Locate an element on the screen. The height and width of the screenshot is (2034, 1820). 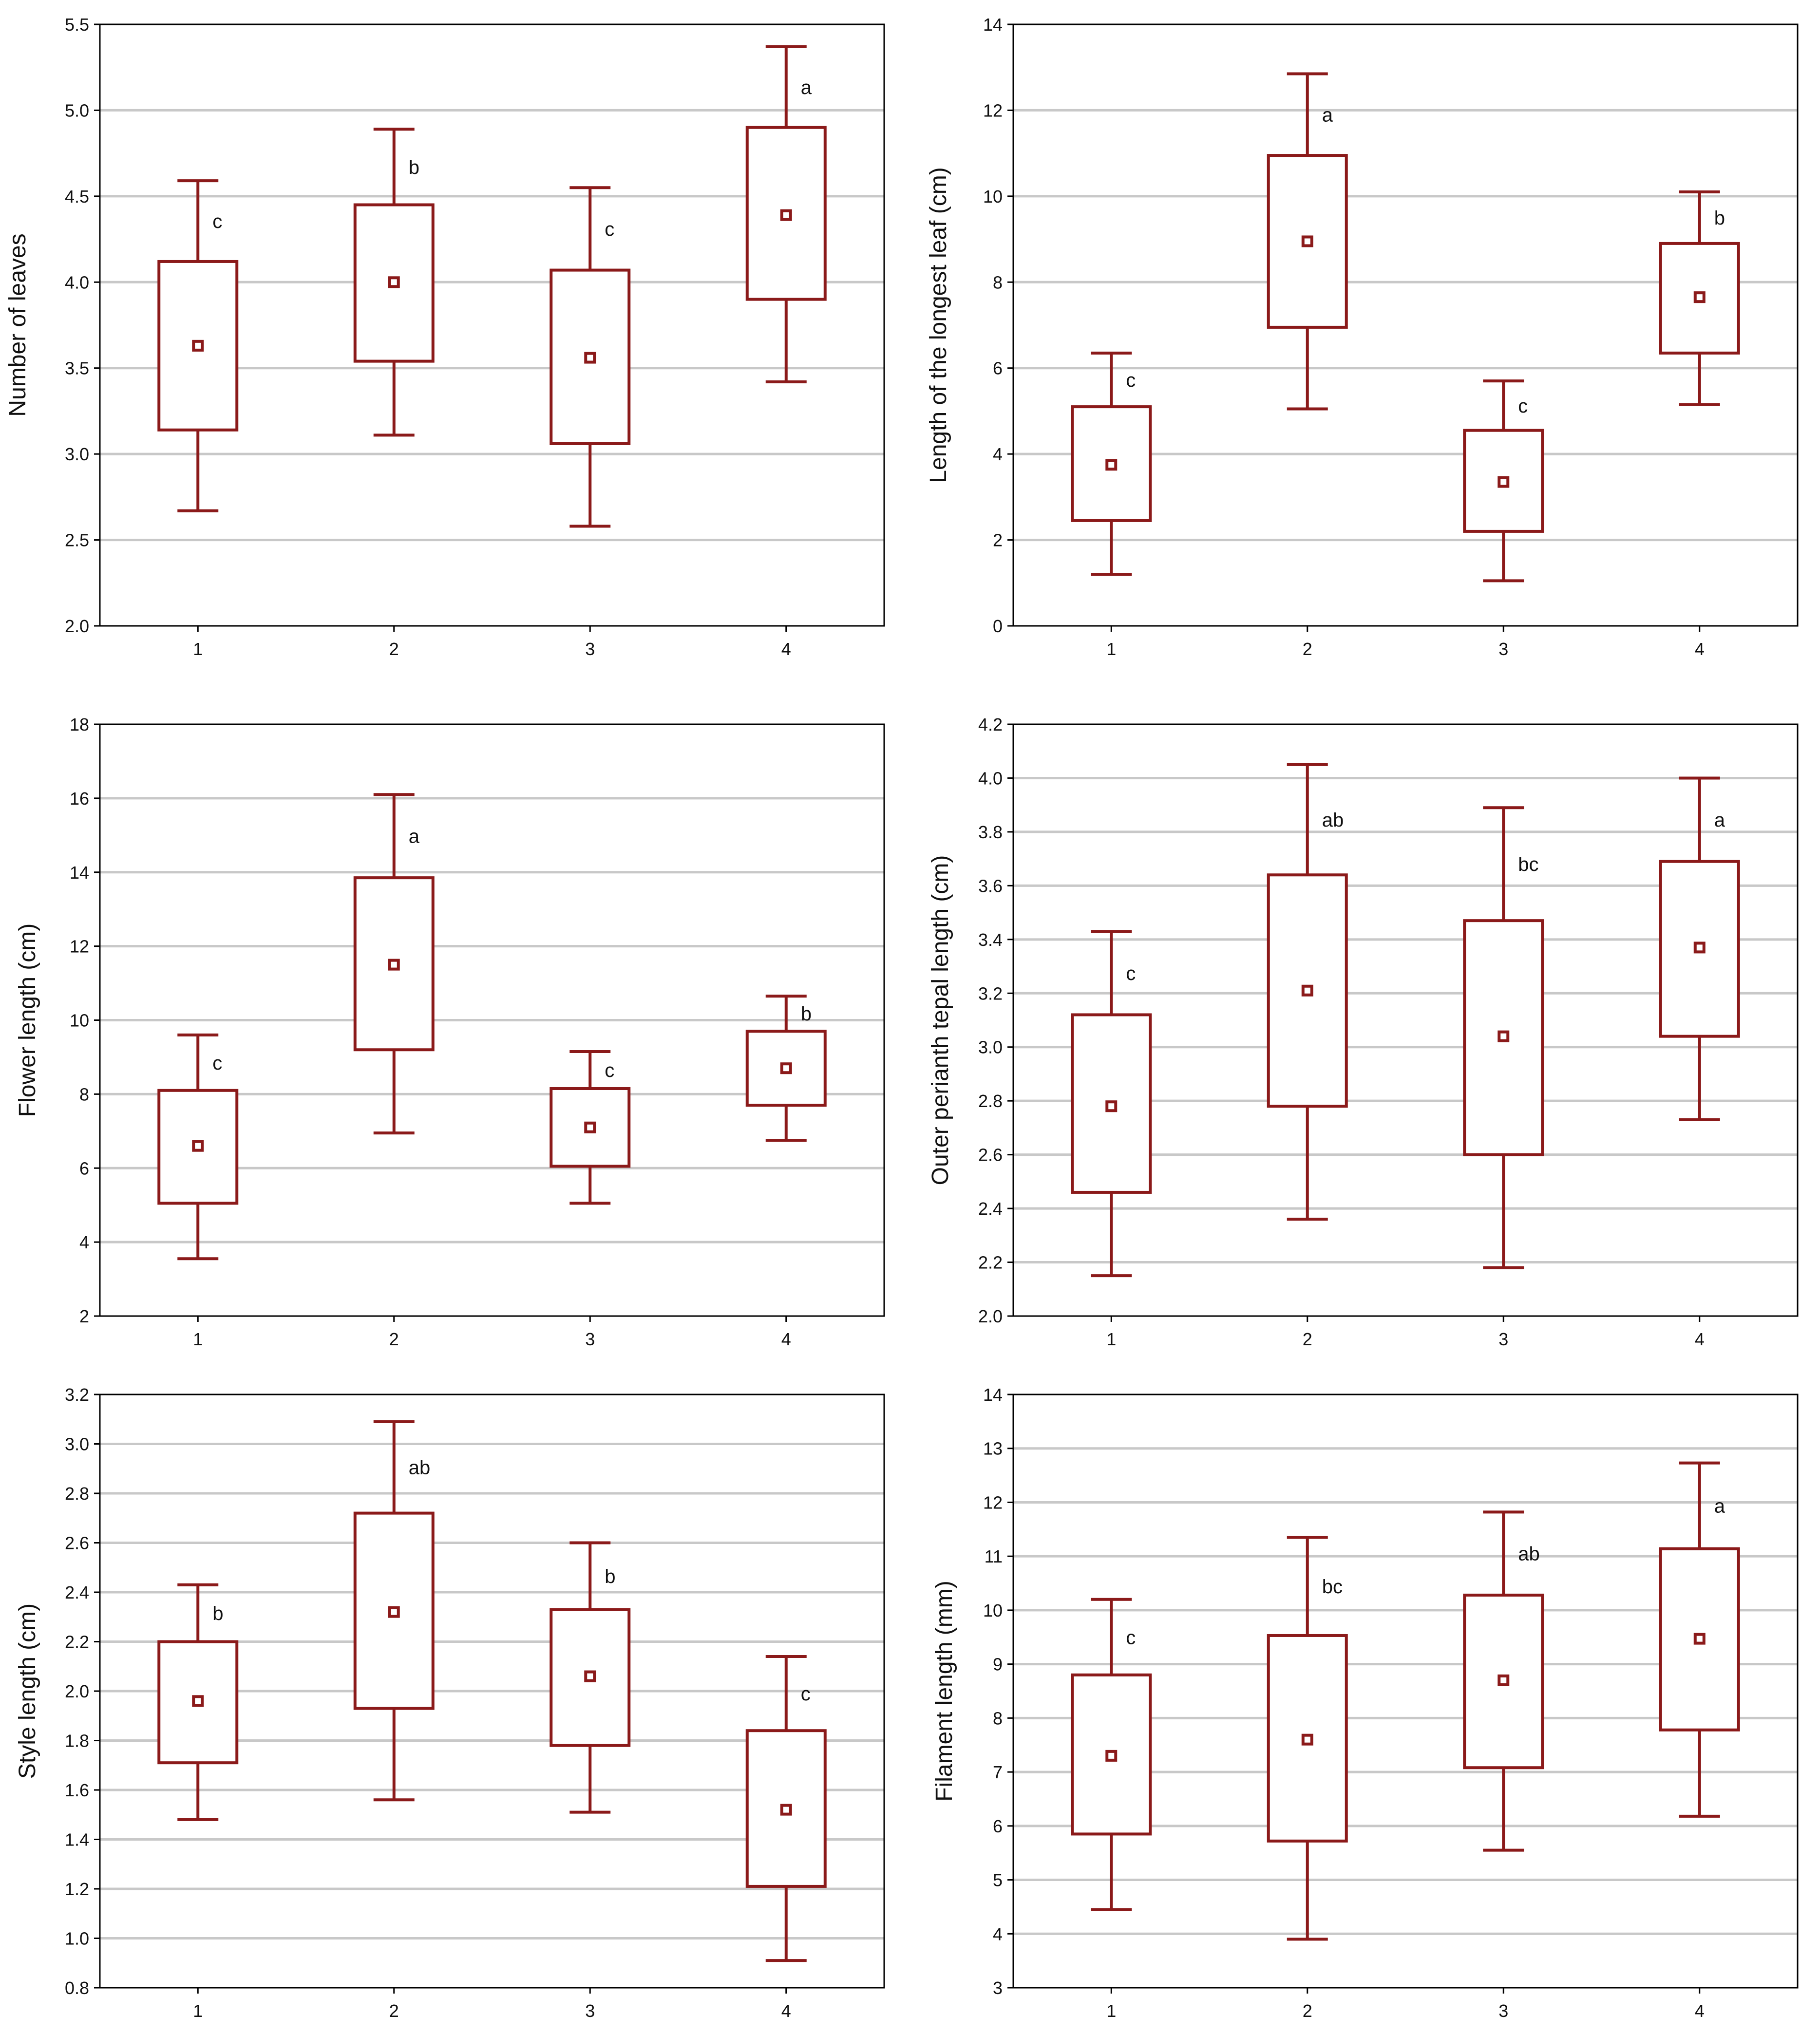
box-category-2: b is located at coordinates (394, 282).